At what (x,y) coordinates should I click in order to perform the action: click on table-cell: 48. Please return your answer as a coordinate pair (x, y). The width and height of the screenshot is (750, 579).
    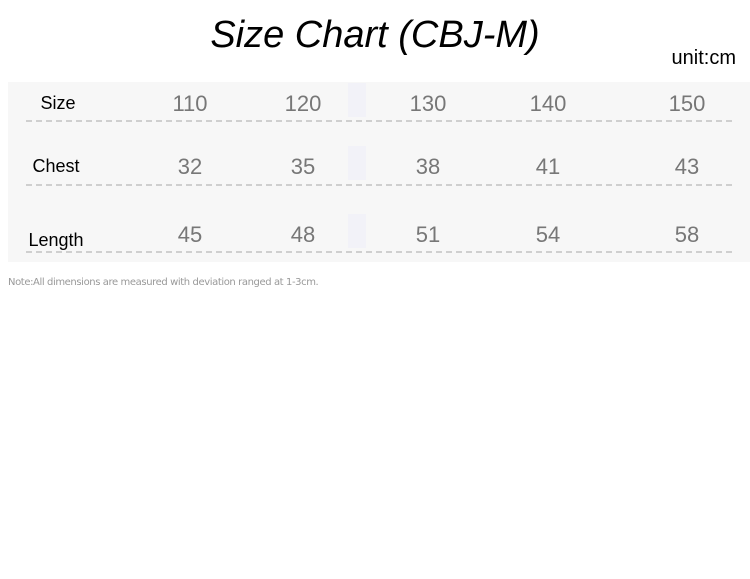
    Looking at the image, I should click on (303, 234).